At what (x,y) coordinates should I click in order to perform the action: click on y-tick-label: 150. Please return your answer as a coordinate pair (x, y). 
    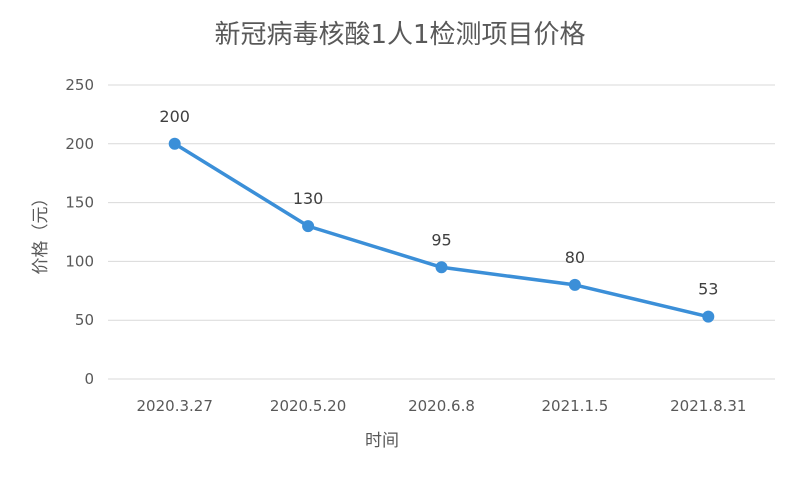
    Looking at the image, I should click on (79, 203).